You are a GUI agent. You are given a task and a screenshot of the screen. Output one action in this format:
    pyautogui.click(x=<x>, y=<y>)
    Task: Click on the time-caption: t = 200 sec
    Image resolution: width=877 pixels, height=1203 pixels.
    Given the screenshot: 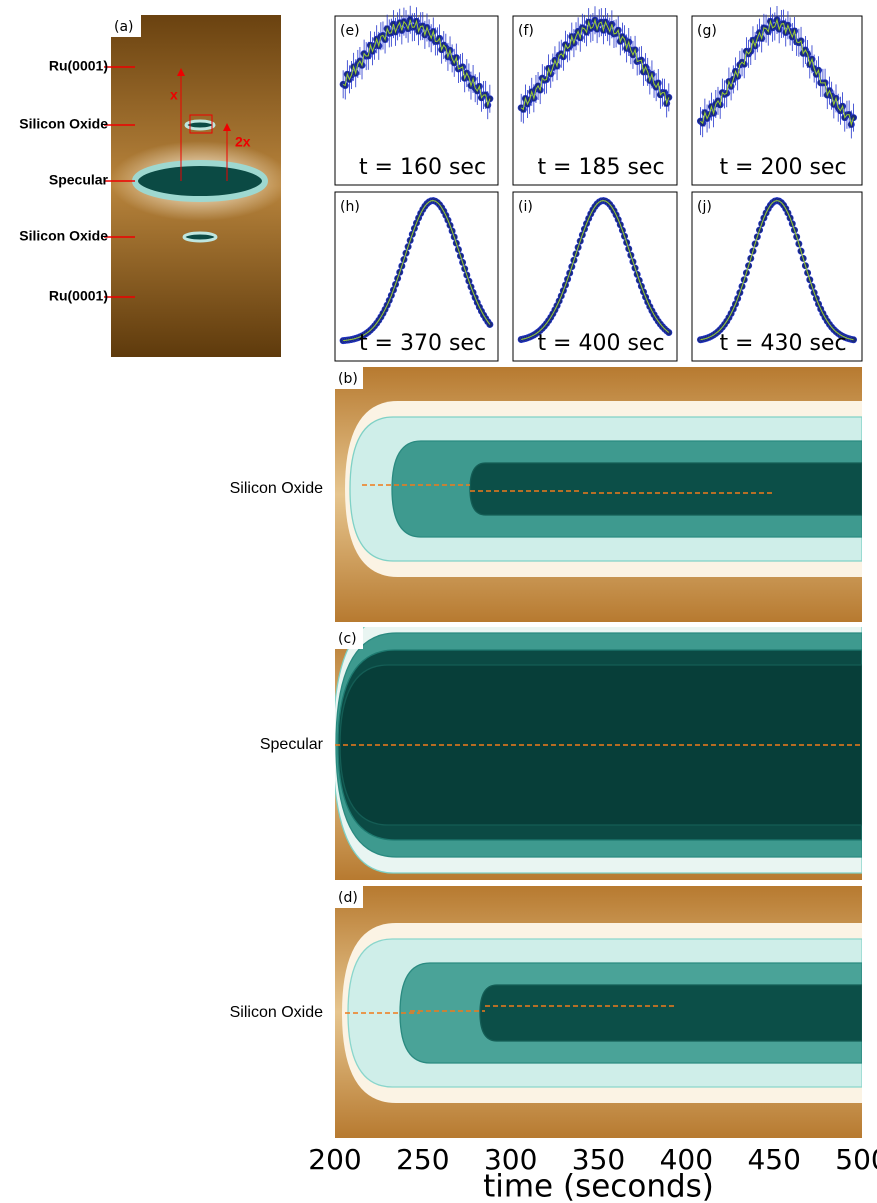 What is the action you would take?
    pyautogui.click(x=782, y=167)
    